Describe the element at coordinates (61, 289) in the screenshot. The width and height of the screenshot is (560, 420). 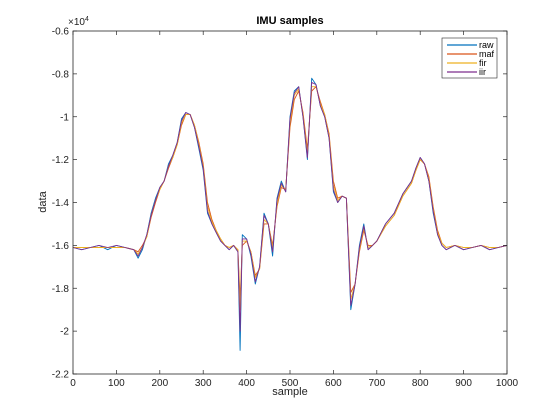
I see `y-tick-label: -1.8` at that location.